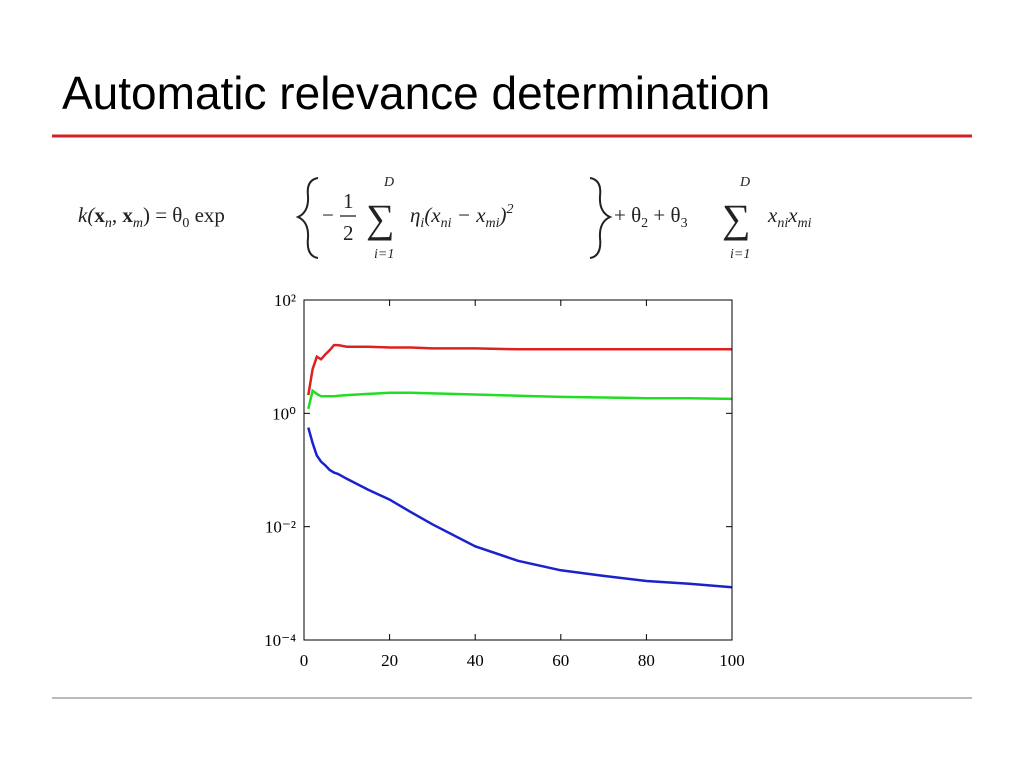 Image resolution: width=1024 pixels, height=768 pixels. I want to click on formula-tail: xnixmi, so click(789, 217).